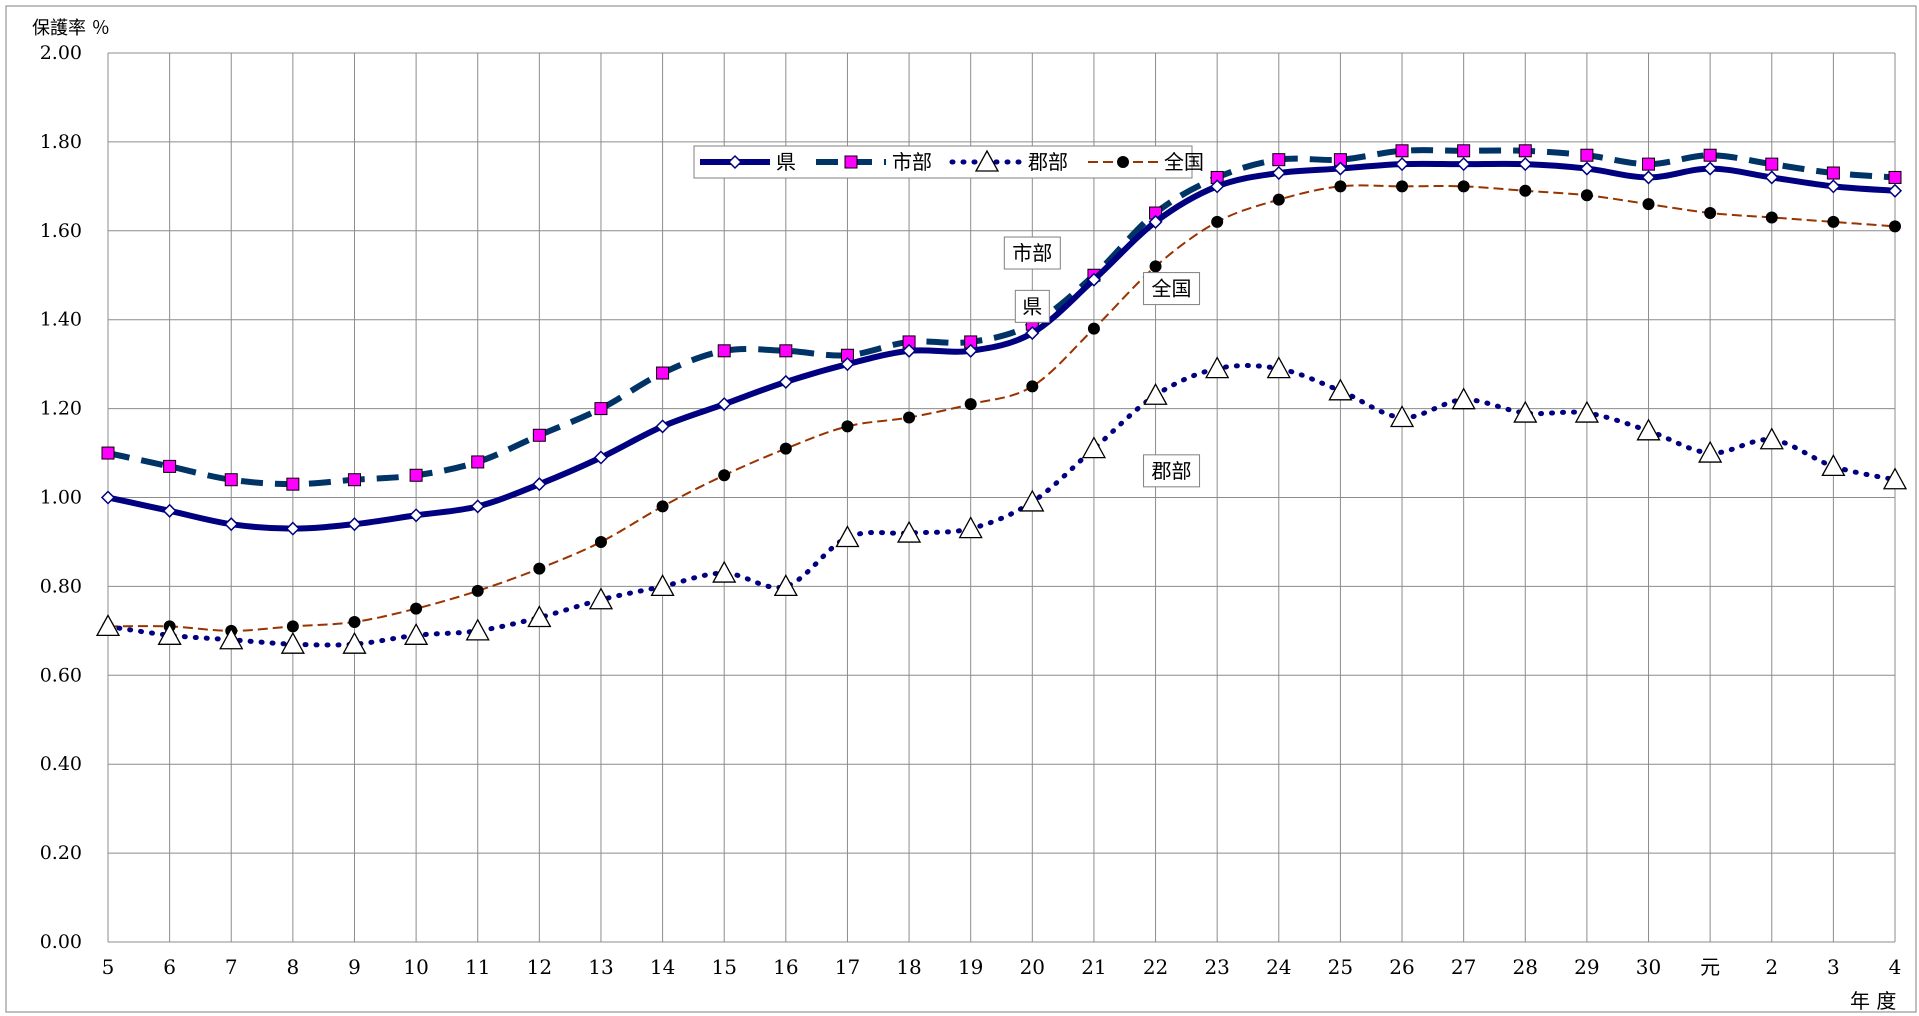 The width and height of the screenshot is (1919, 1016). What do you see at coordinates (1216, 967) in the screenshot?
I see `x-tick-label: 23` at bounding box center [1216, 967].